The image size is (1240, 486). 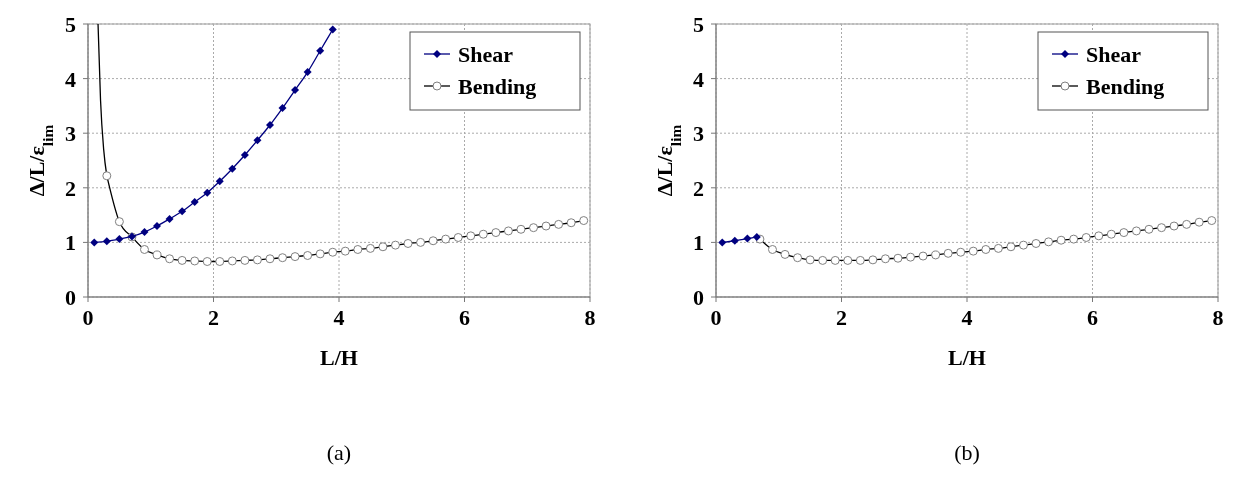 I want to click on text: (b), so click(x=967, y=452).